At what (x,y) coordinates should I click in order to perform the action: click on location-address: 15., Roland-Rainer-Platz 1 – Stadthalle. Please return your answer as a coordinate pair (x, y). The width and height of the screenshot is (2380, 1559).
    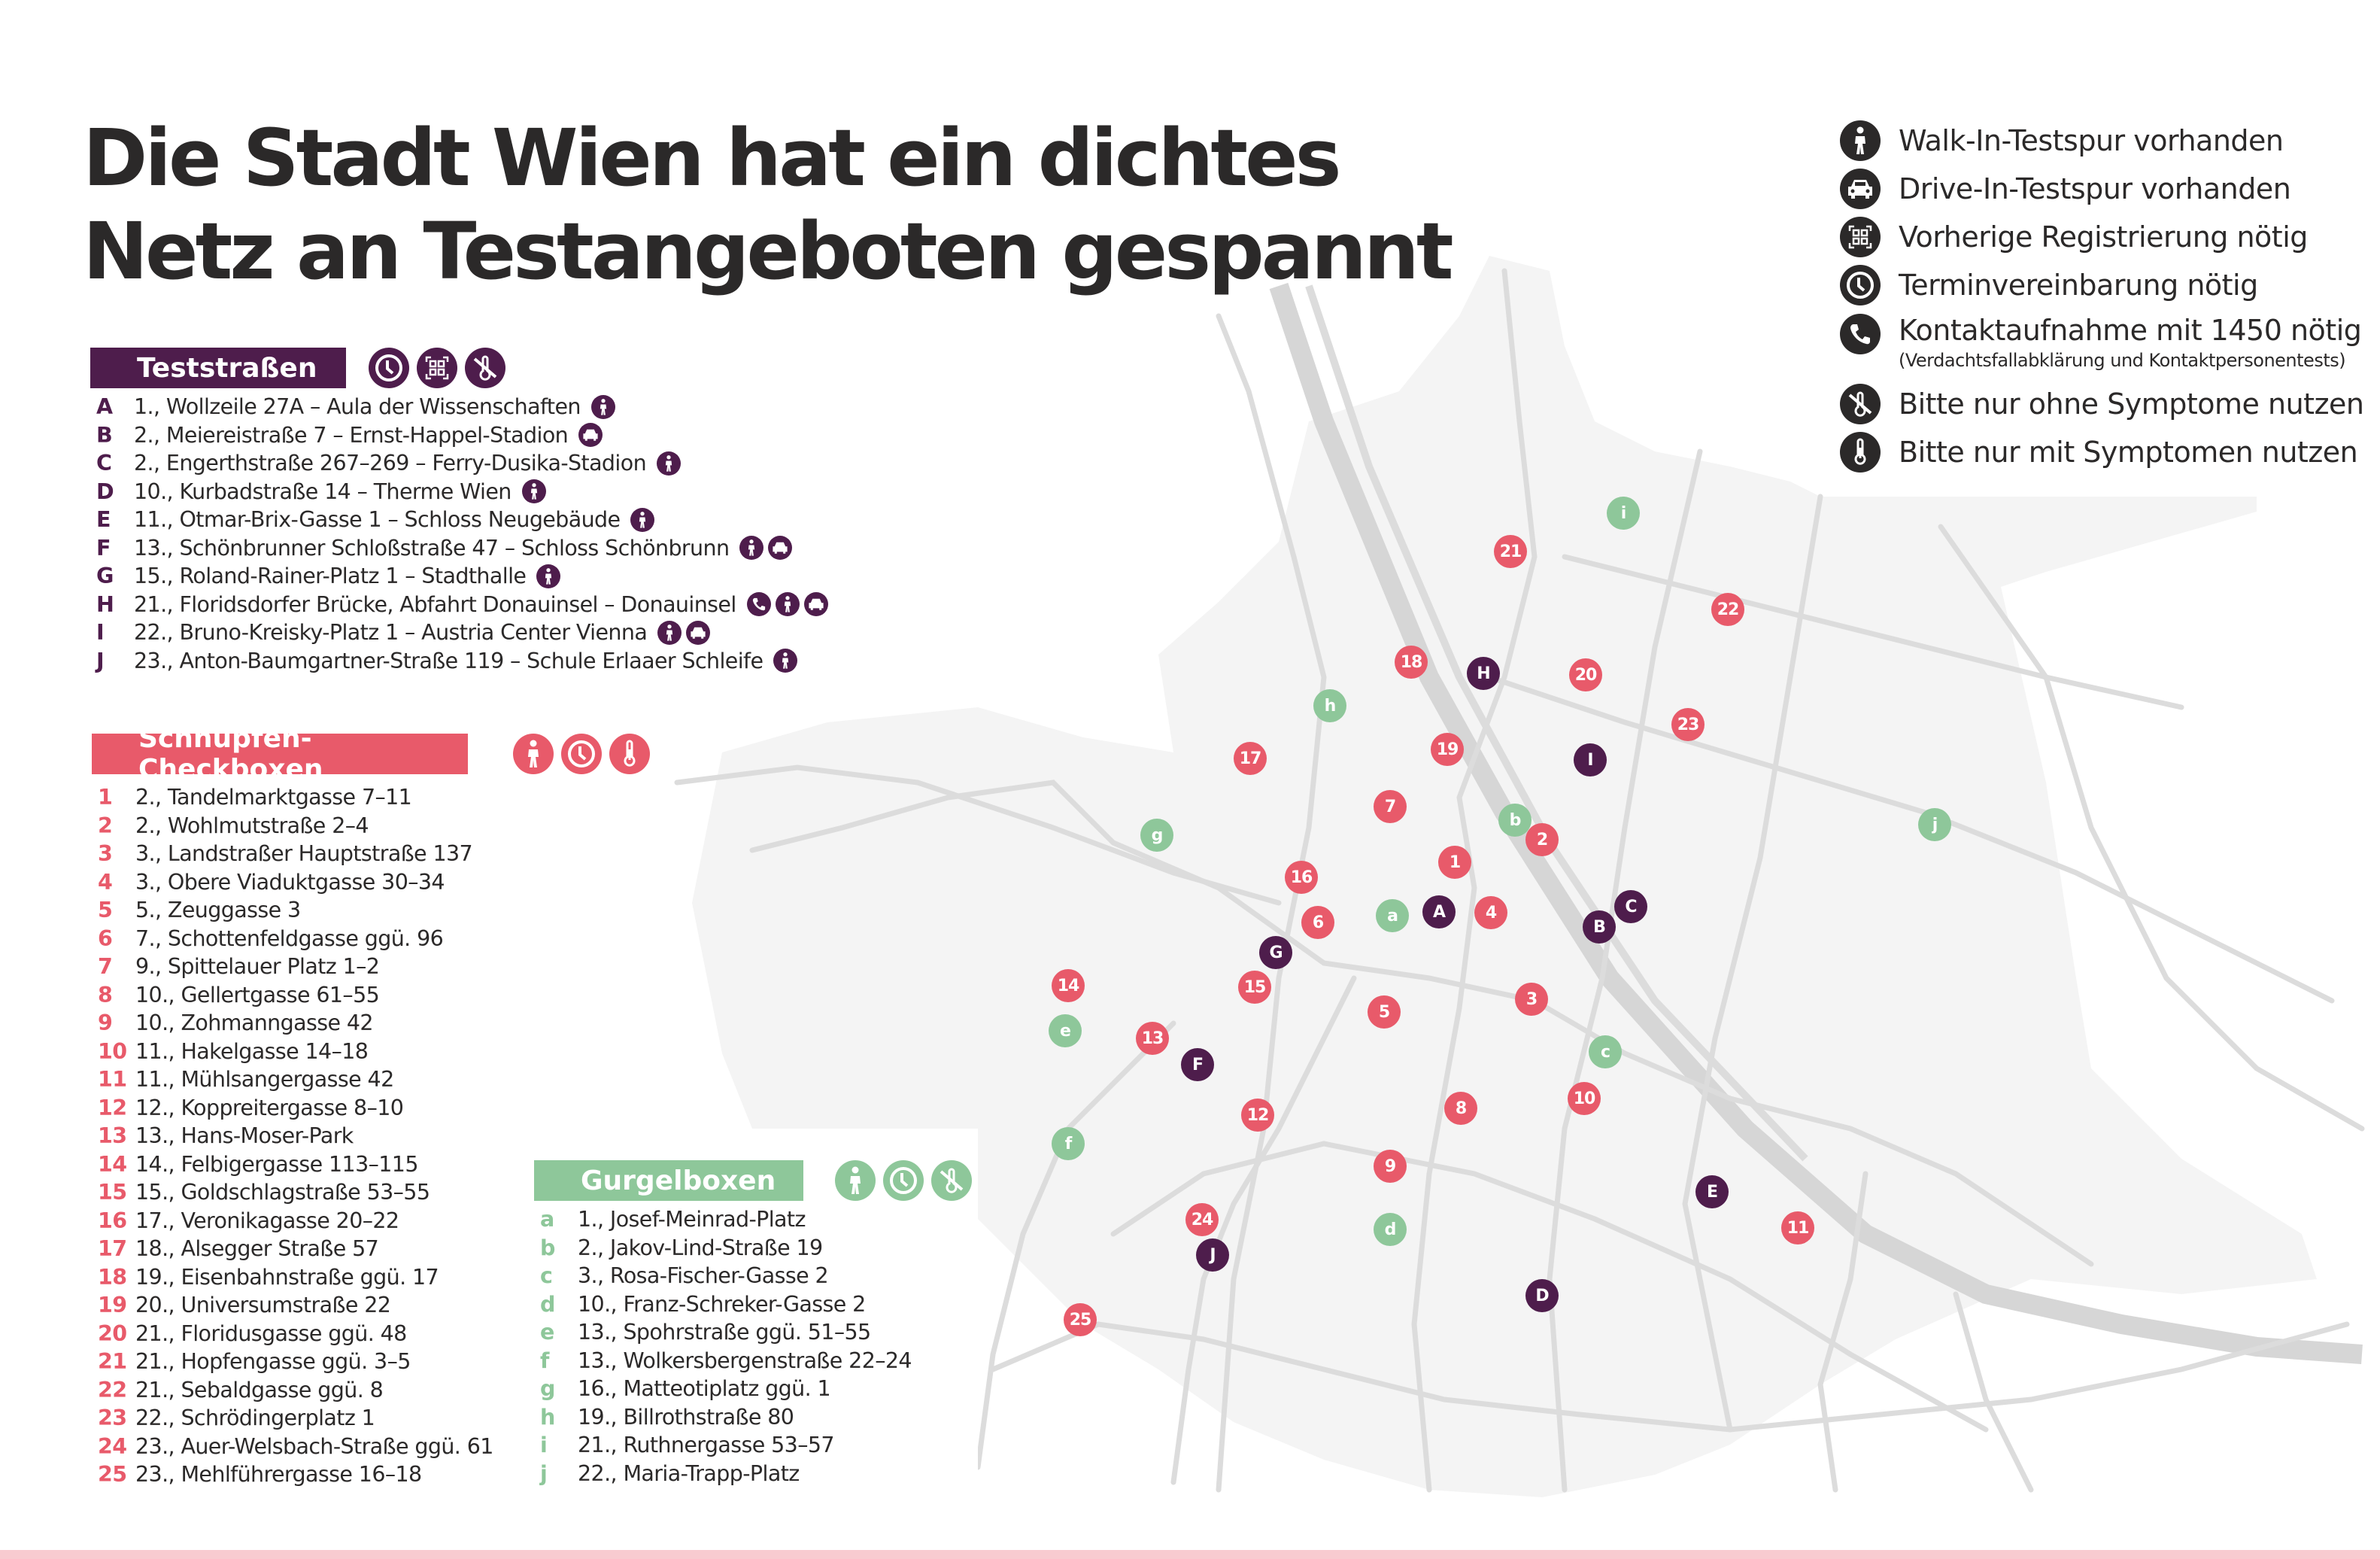
    Looking at the image, I should click on (330, 576).